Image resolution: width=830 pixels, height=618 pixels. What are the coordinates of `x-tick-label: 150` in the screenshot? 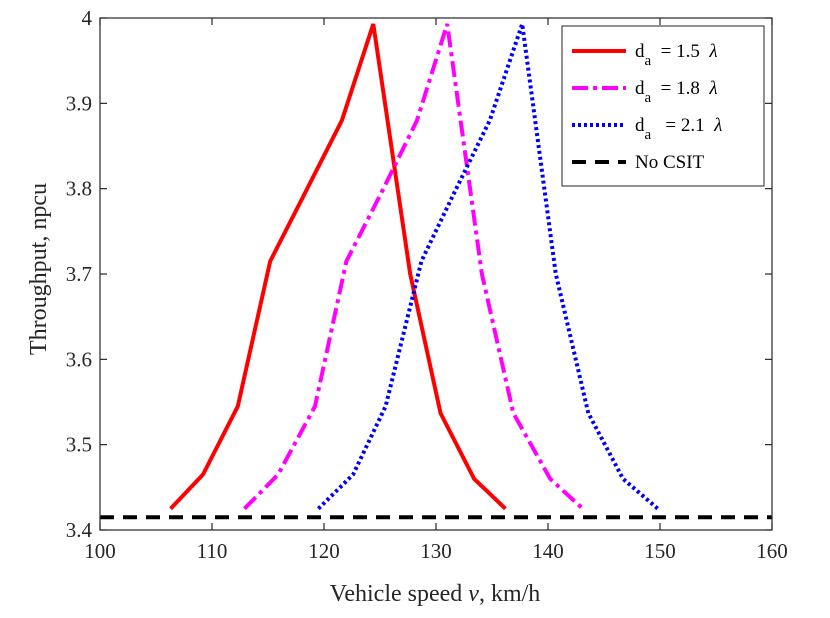 It's located at (660, 551).